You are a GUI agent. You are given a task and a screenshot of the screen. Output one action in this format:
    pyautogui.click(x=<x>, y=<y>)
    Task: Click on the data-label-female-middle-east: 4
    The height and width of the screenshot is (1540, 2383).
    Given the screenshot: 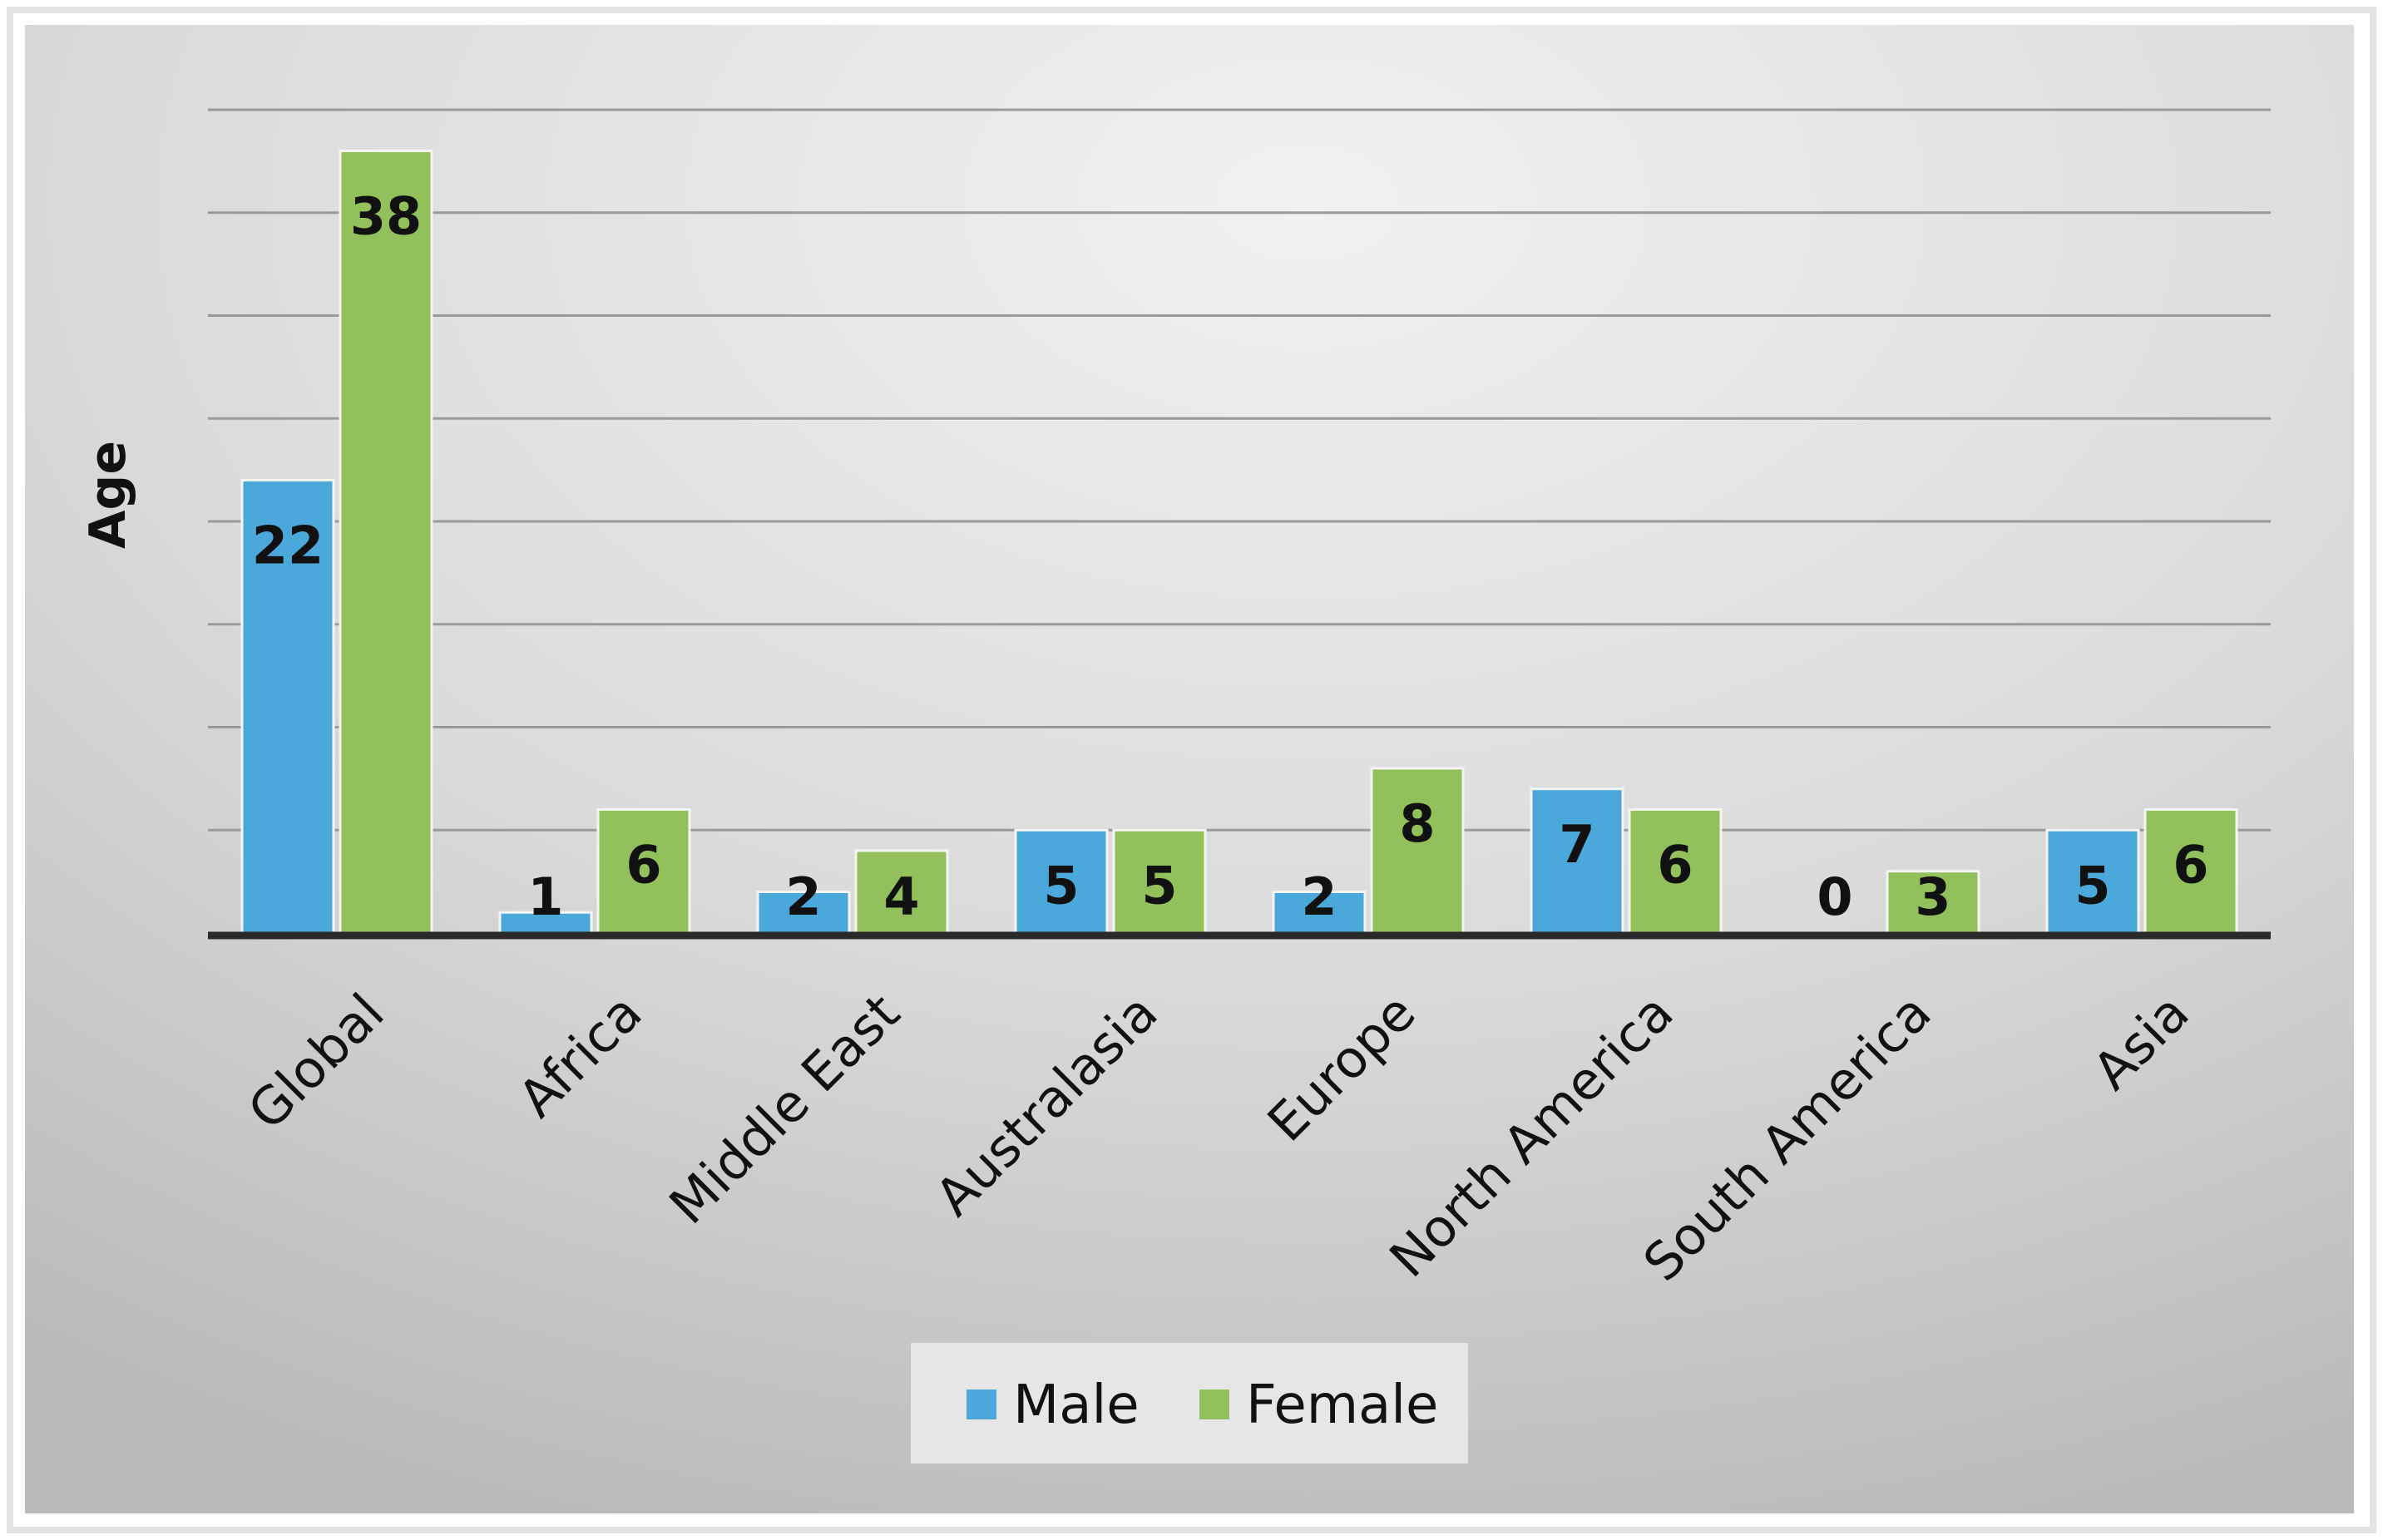 What is the action you would take?
    pyautogui.click(x=901, y=896)
    